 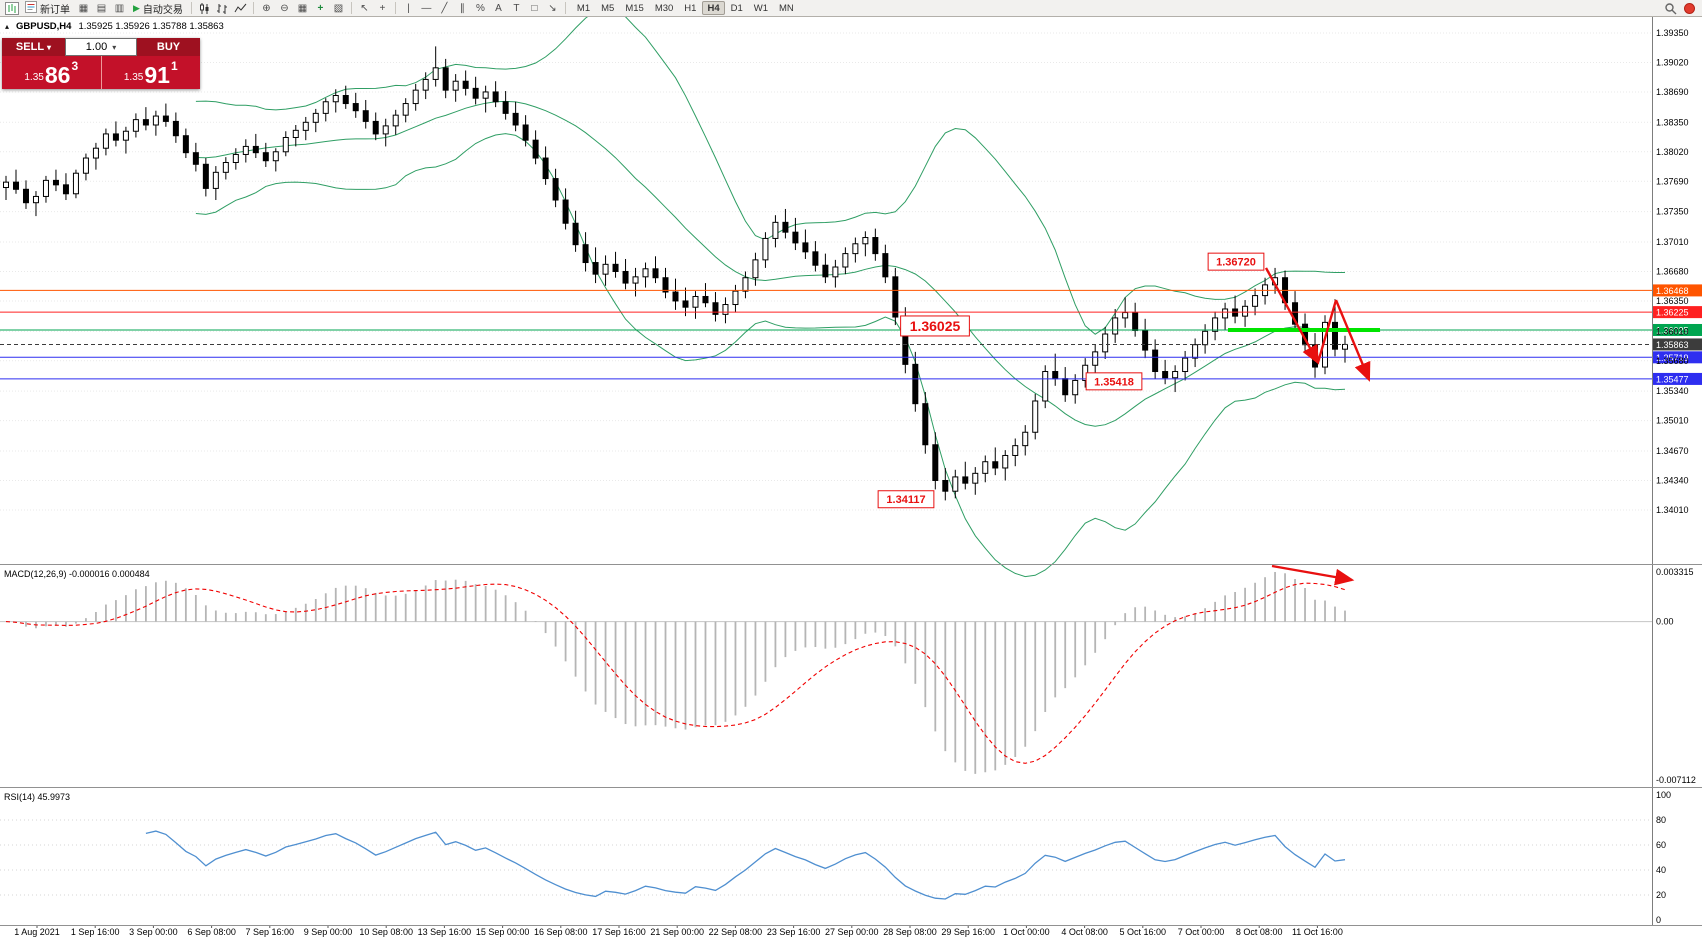 I want to click on timeframe-m1: M1, so click(x=583, y=8).